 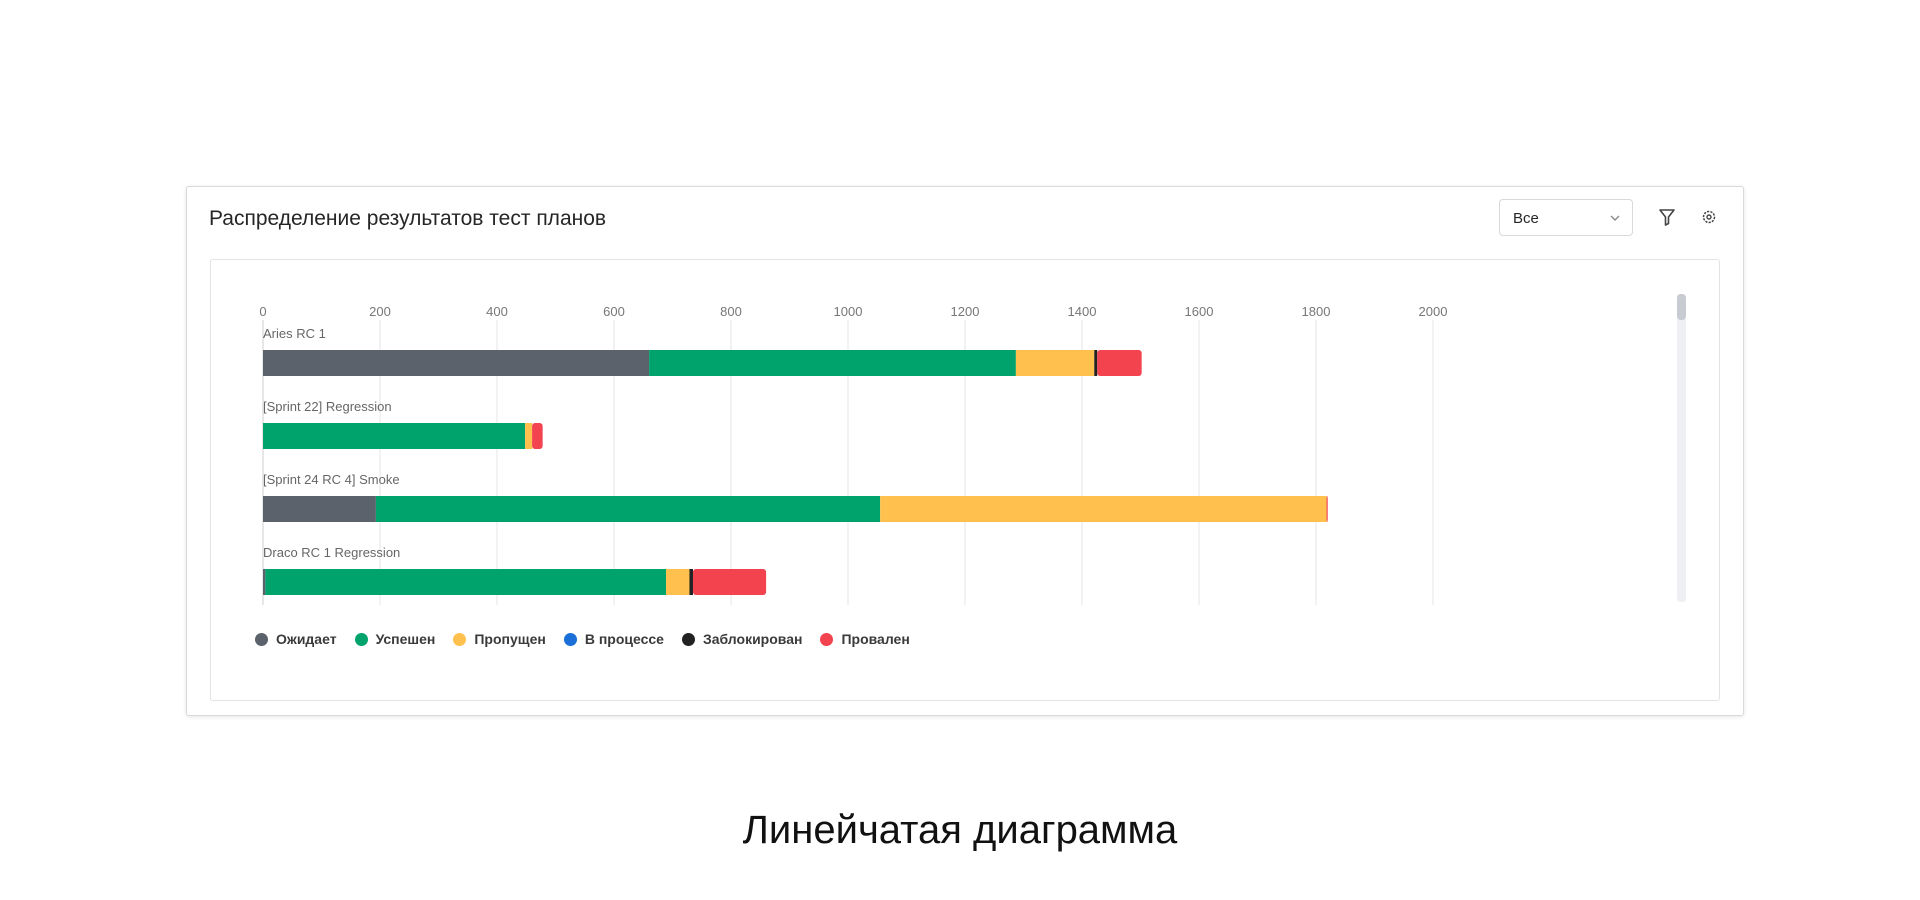 I want to click on widget-title: Распределение результатов тест планов, so click(x=408, y=218).